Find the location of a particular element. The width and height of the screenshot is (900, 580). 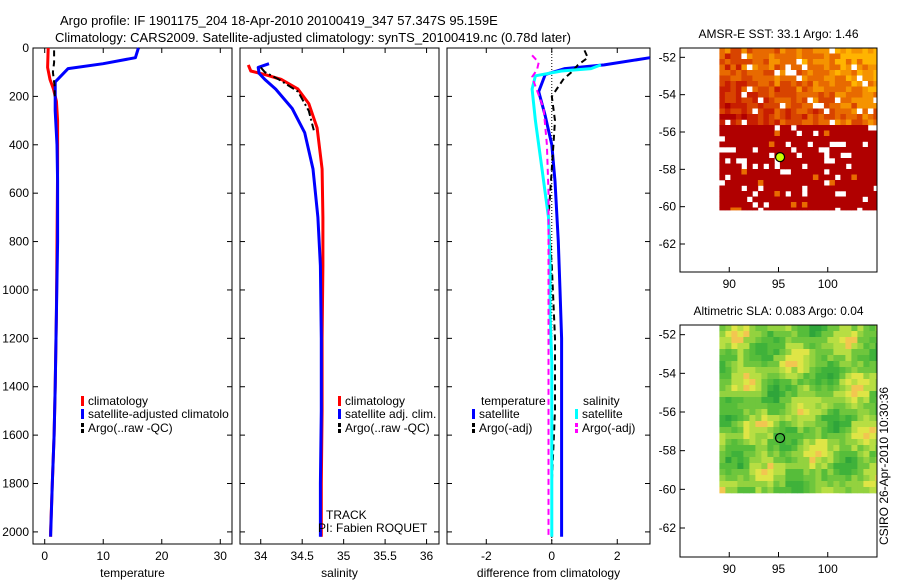

temperature-xtick-label: 10 is located at coordinates (104, 556).